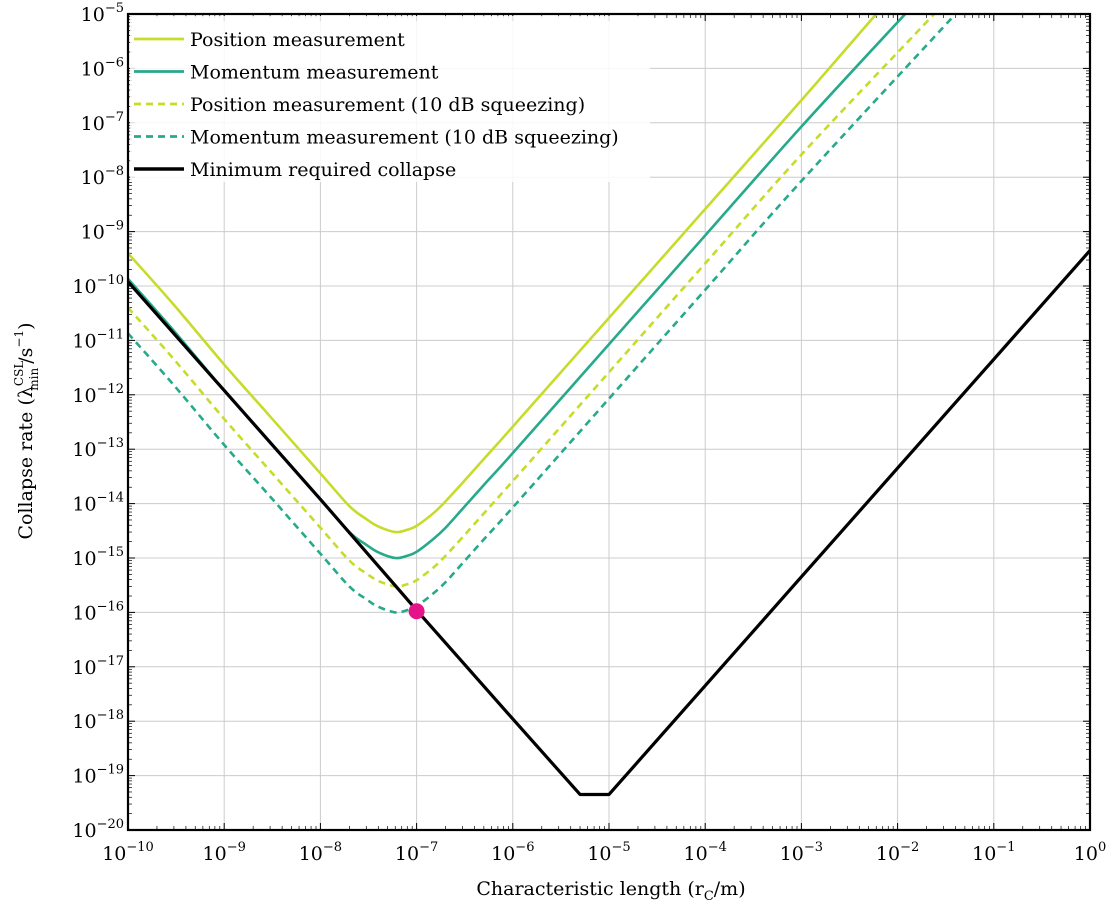 The image size is (1117, 914). Describe the element at coordinates (26, 462) in the screenshot. I see `y-axis-label-main: Collapse rate (λ` at that location.